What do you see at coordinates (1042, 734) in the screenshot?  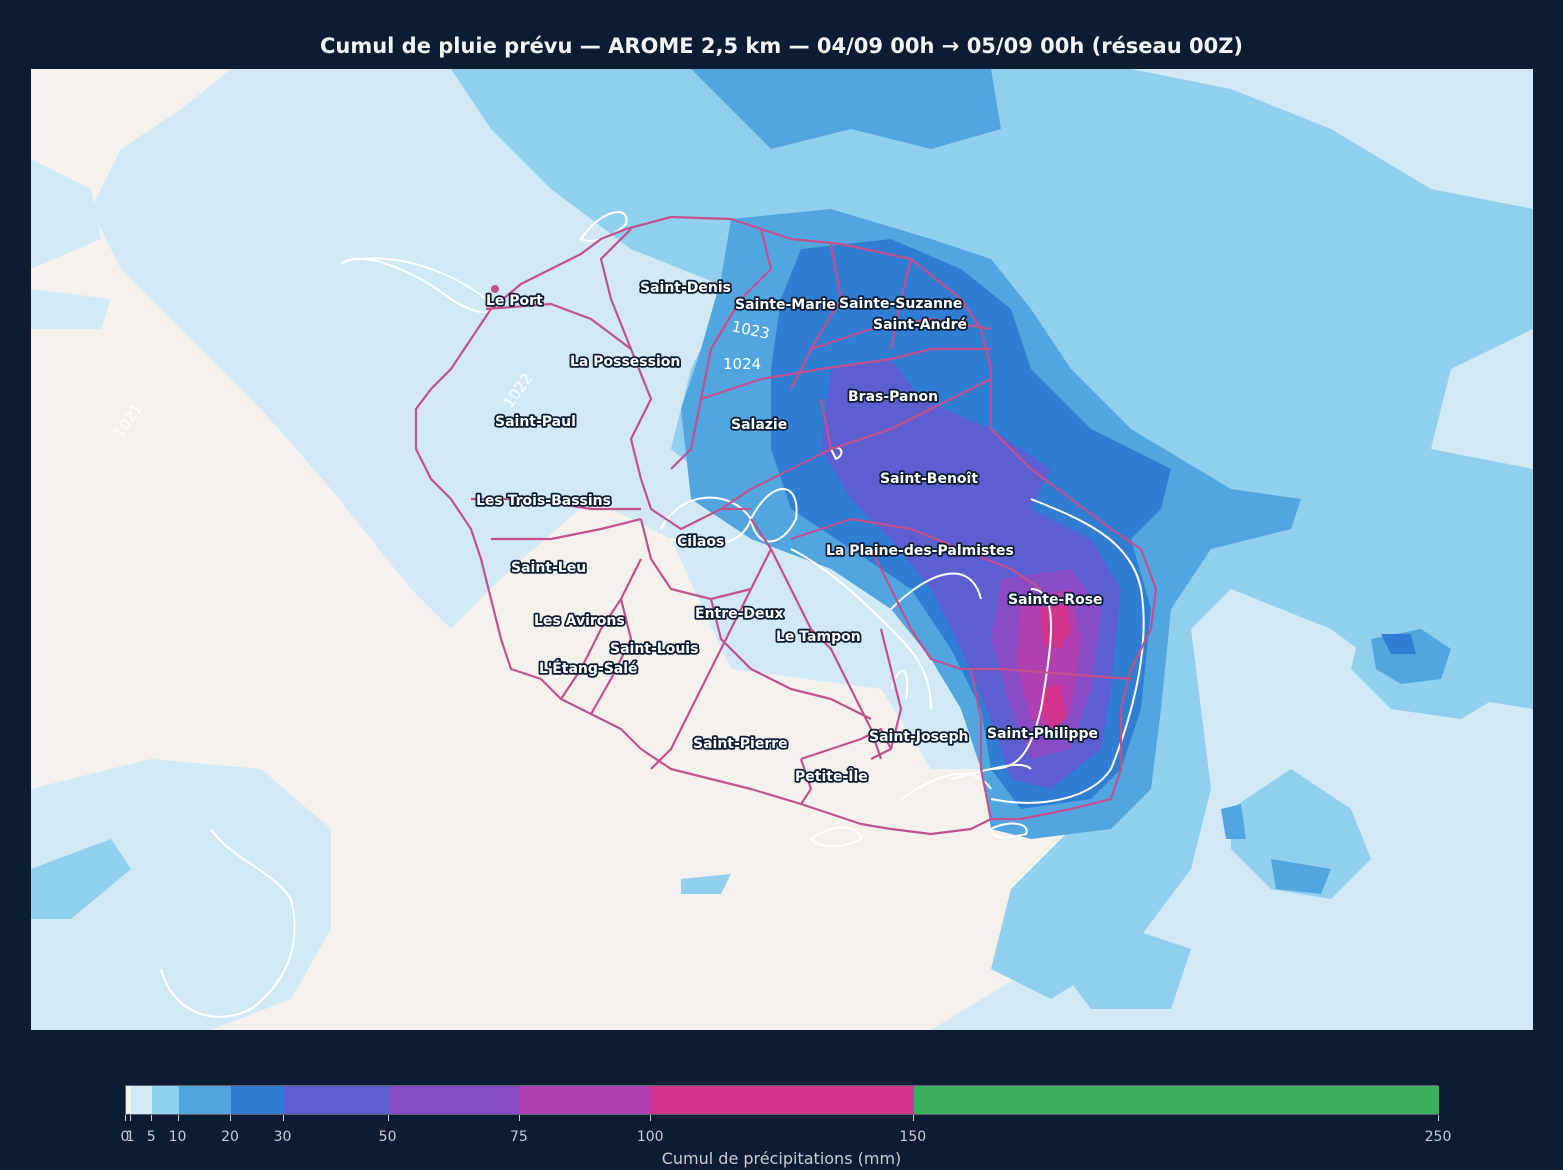 I see `commune-label-saint-philippe: Saint-Philippe` at bounding box center [1042, 734].